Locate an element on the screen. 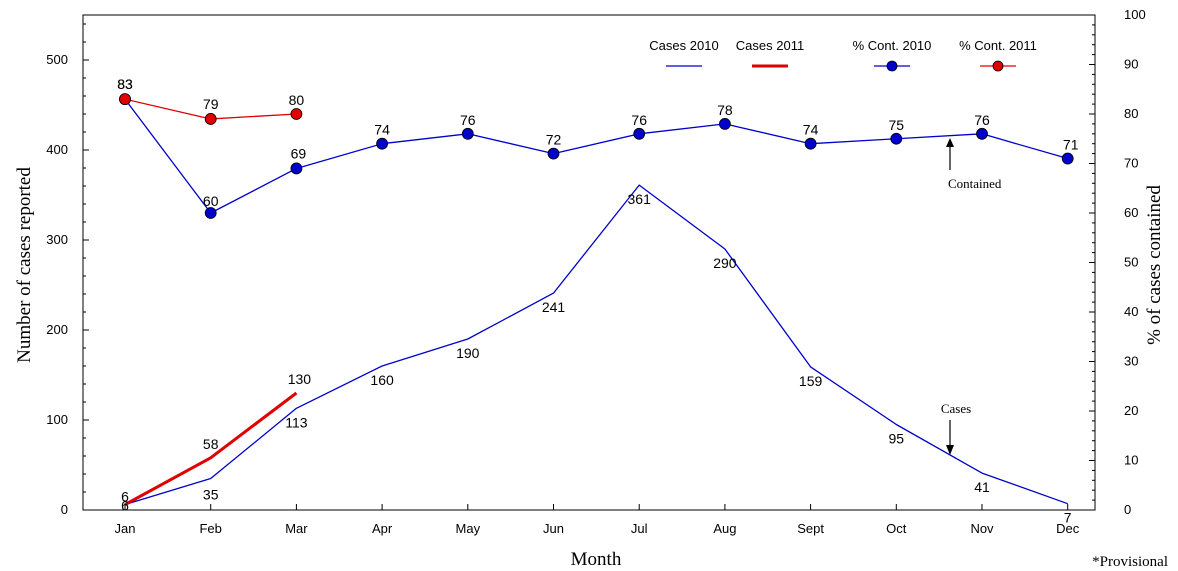  right-axis-ticks: 0 10 20 30 40 50 60 70 80 90 100 is located at coordinates (1117, 262).